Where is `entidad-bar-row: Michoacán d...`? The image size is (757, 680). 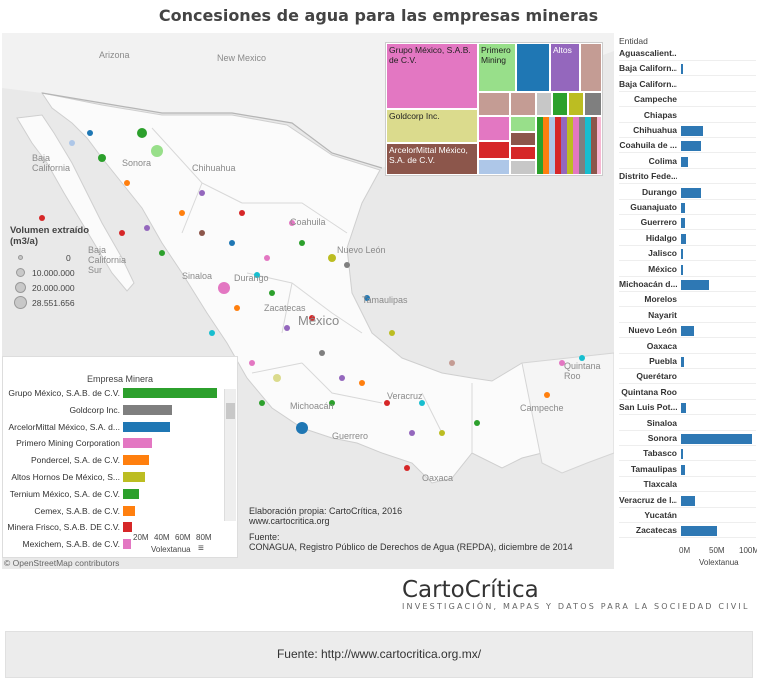
entidad-bar-row: Michoacán d... is located at coordinates (687, 284).